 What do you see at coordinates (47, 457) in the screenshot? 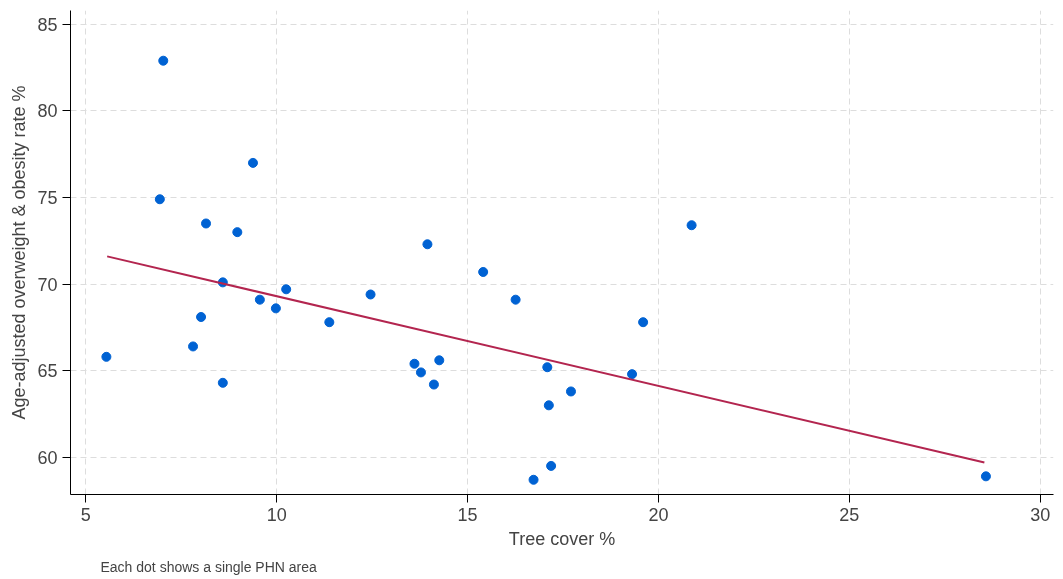
I see `y-tick-label: 60` at bounding box center [47, 457].